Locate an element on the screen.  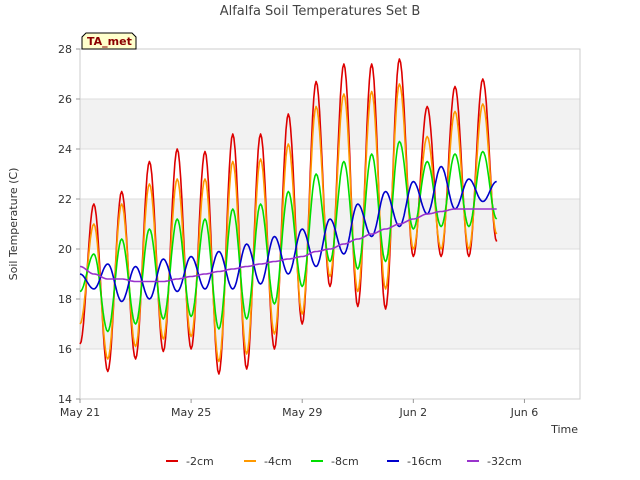
y-tick-label: 14 is located at coordinates (65, 399).